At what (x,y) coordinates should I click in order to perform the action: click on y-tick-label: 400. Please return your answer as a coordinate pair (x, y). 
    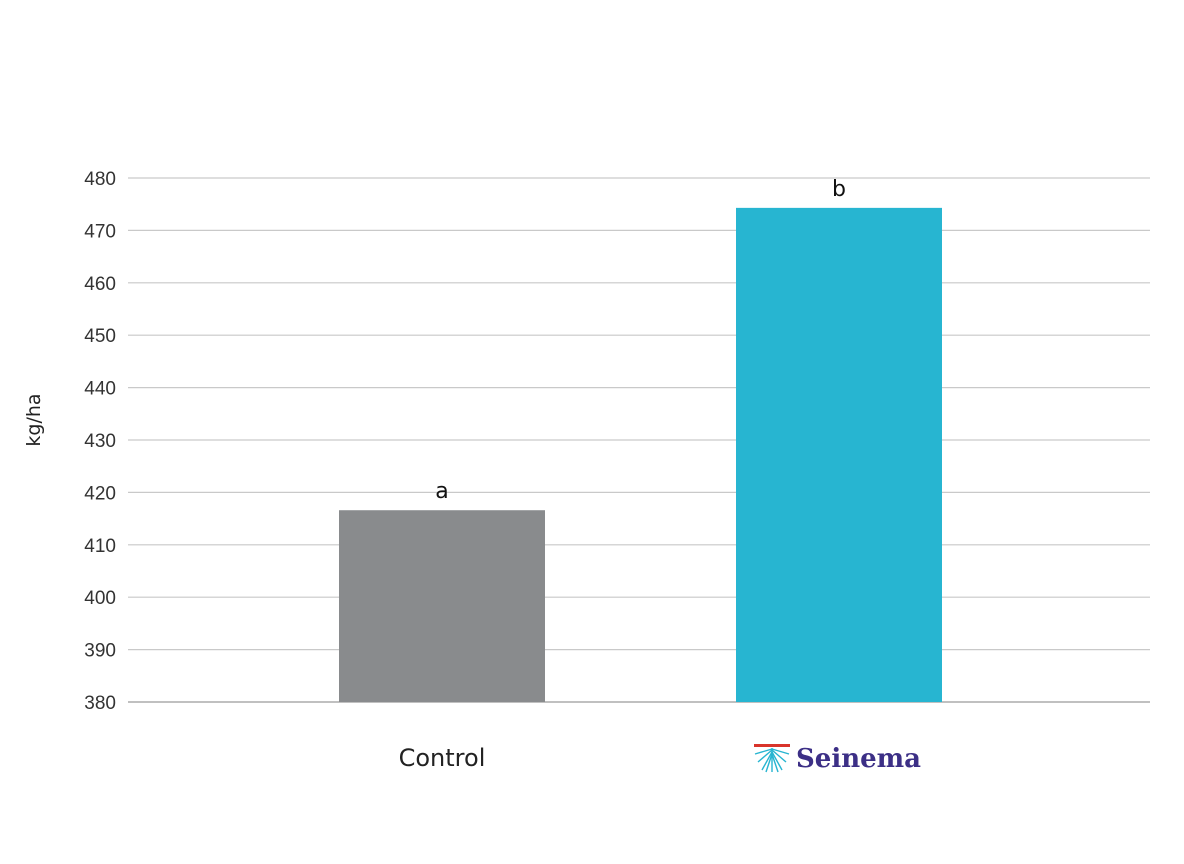
    Looking at the image, I should click on (100, 598).